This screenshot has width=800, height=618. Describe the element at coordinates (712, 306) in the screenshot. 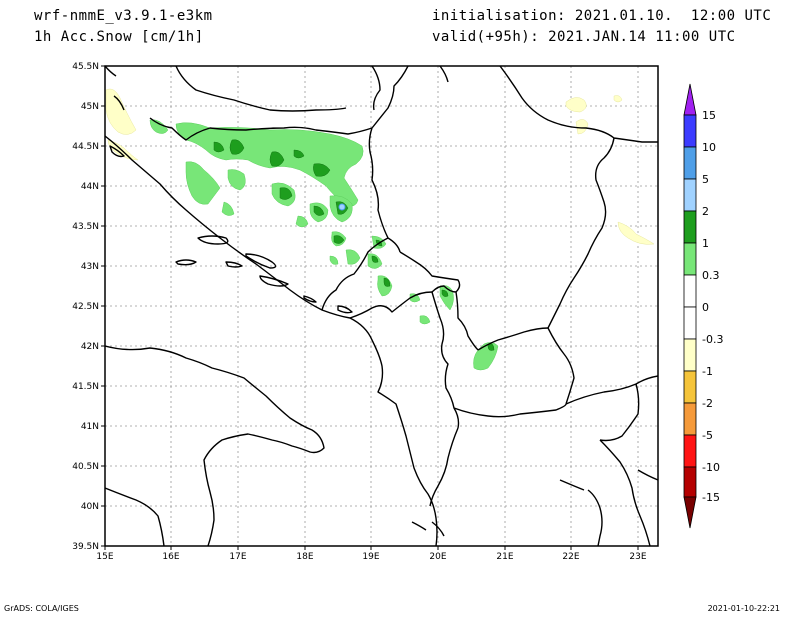

I see `colorbar-labels: 15 10 5 2 1 0.3 0 -0.3 -1 -2 -5 -10 -15` at that location.